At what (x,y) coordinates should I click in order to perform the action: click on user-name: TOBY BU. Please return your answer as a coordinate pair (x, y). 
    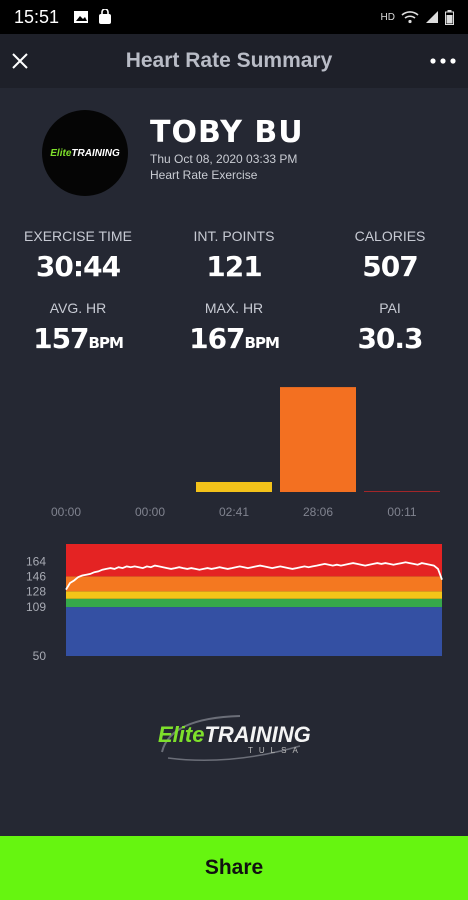
    Looking at the image, I should click on (227, 132).